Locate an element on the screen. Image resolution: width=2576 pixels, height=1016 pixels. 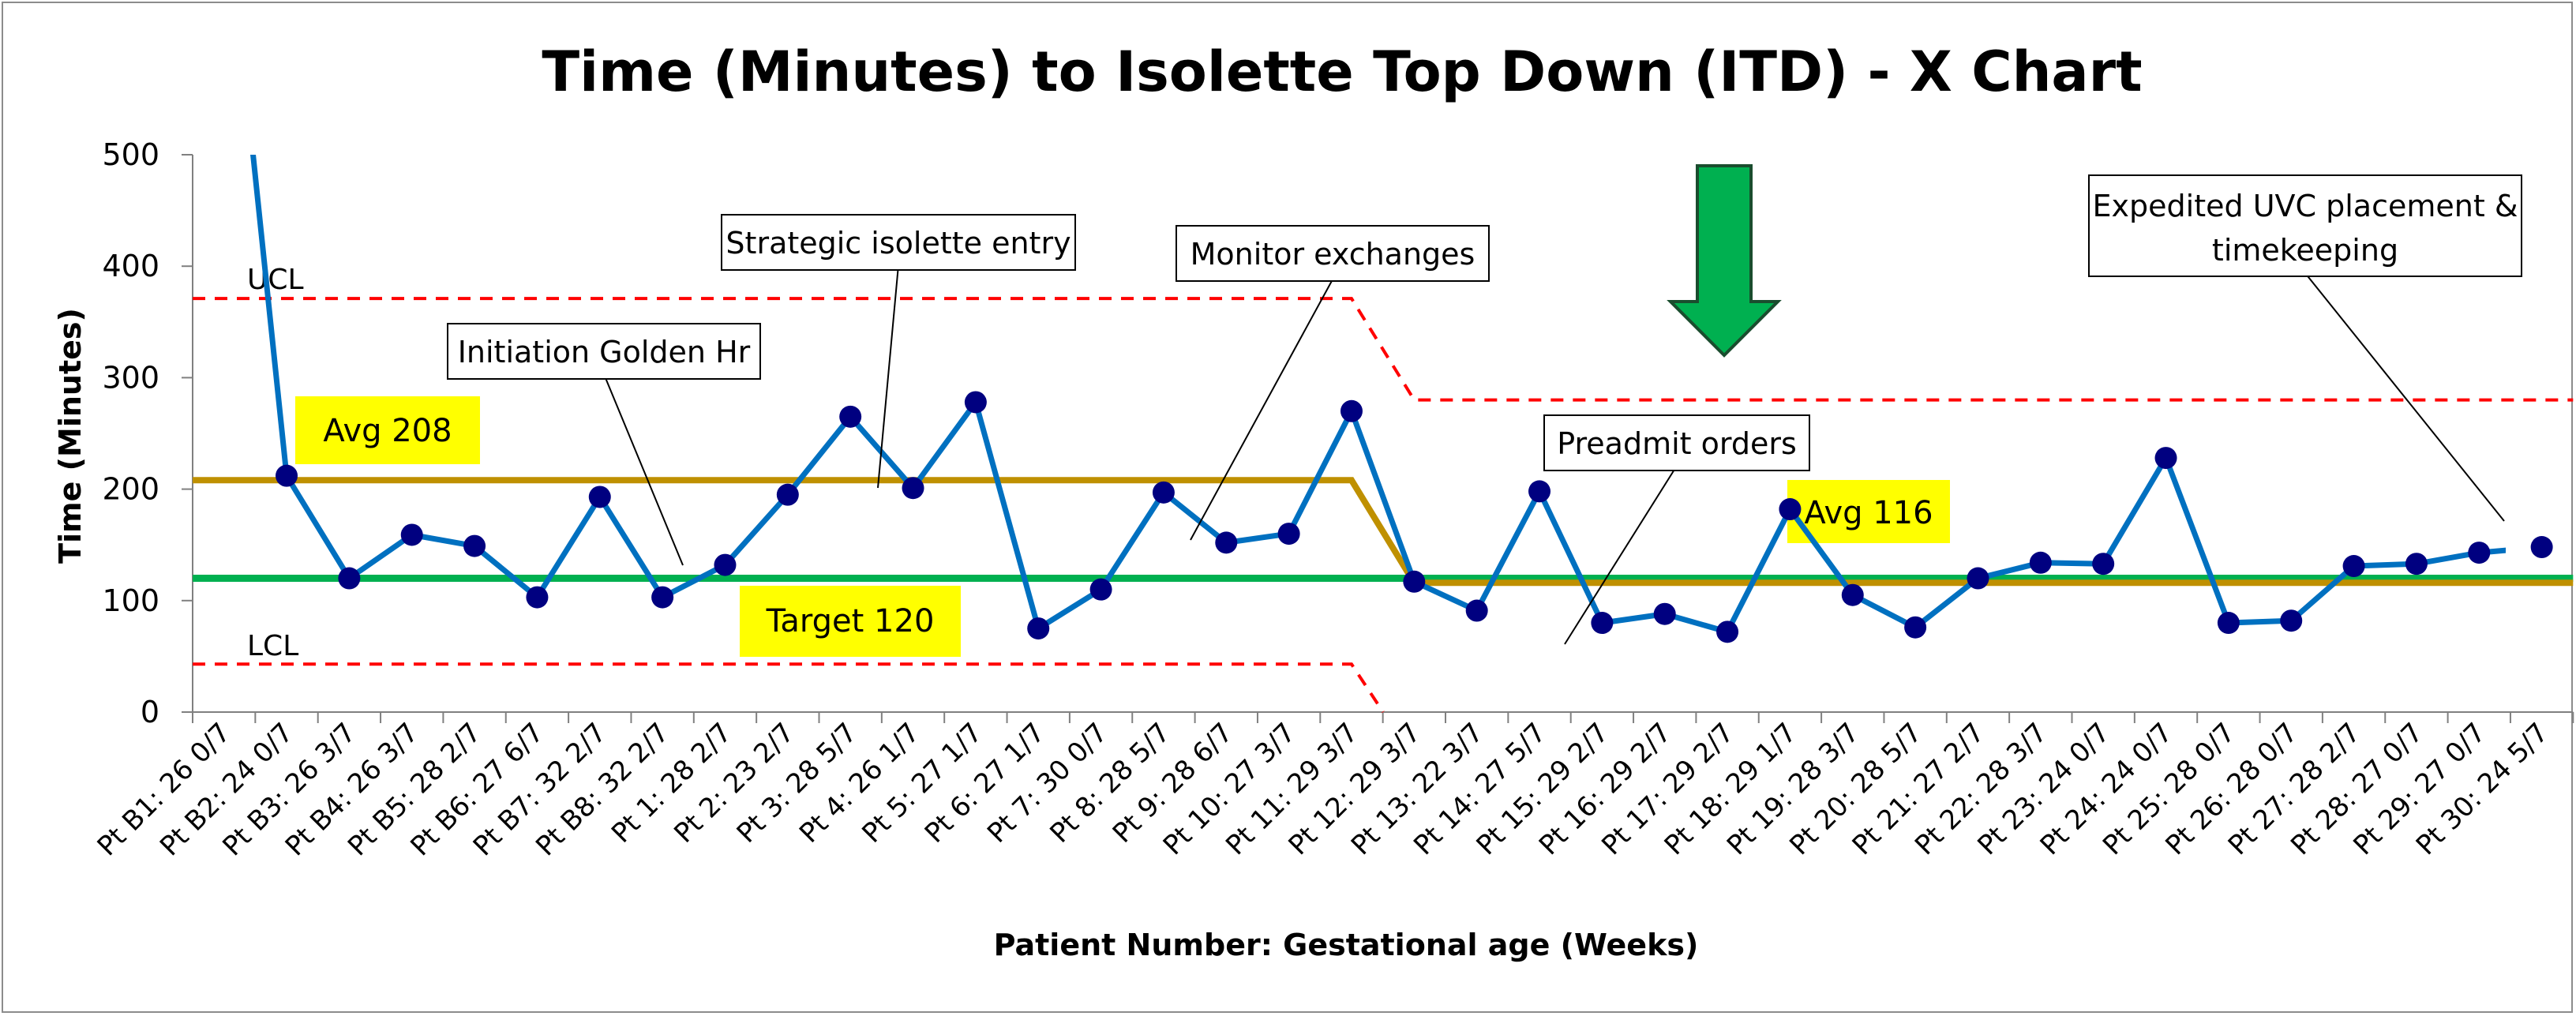
callout-preadmit-orders: Preadmit orders is located at coordinates (1676, 529).